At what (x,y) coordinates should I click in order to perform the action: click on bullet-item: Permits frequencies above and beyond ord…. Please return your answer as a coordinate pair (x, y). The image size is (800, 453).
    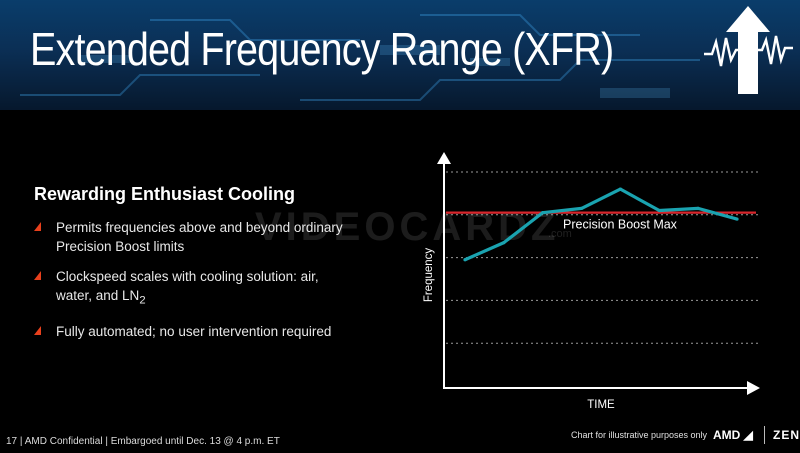
    Looking at the image, I should click on (194, 237).